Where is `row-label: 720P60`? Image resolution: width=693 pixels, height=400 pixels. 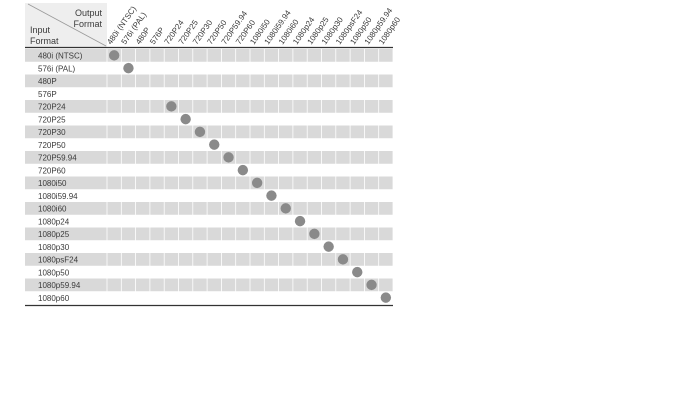 row-label: 720P60 is located at coordinates (52, 170).